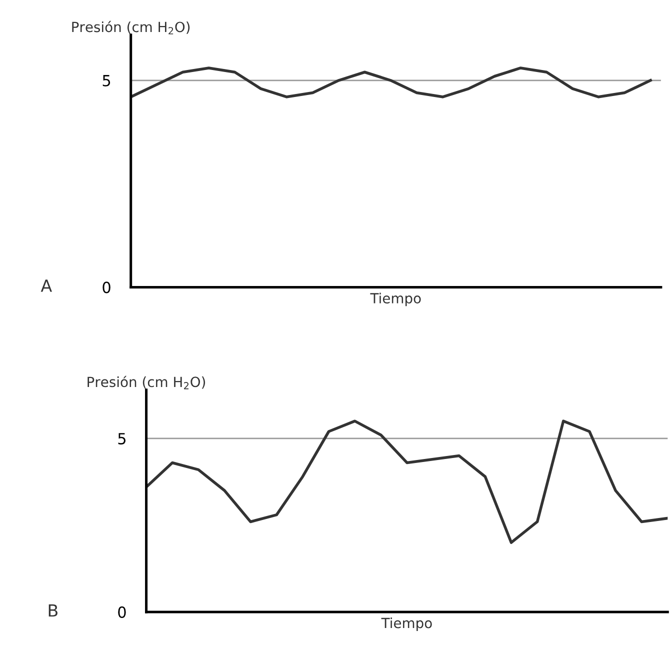 The image size is (671, 671). What do you see at coordinates (46, 286) in the screenshot?
I see `text: A` at bounding box center [46, 286].